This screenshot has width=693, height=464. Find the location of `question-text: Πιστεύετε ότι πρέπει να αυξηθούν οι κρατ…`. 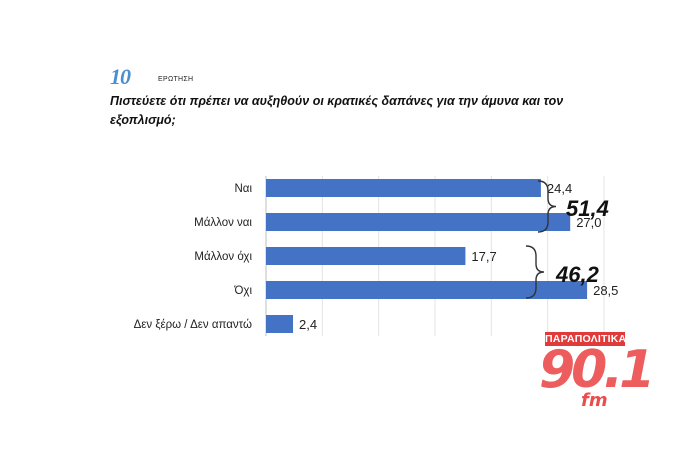

question-text: Πιστεύετε ότι πρέπει να αυξηθούν οι κρατ… is located at coordinates (337, 110).